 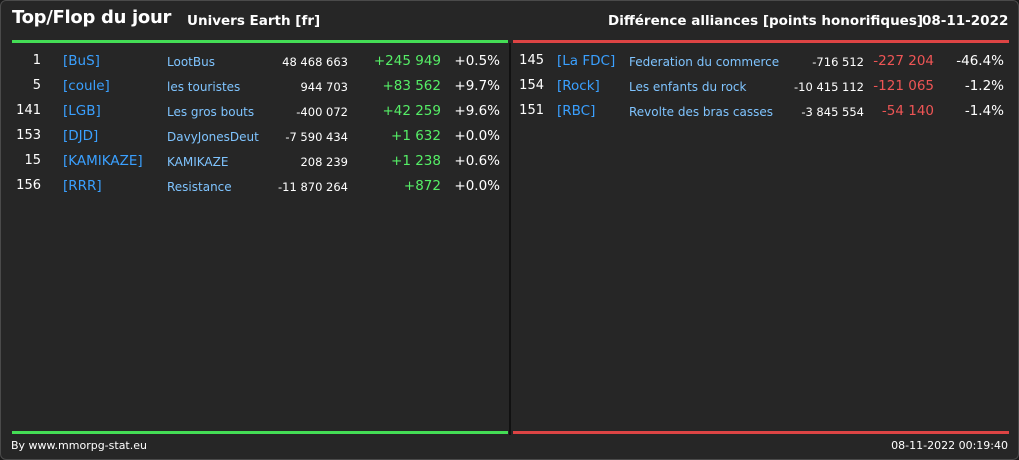 I want to click on universe-label: Univers Earth [fr], so click(x=254, y=21).